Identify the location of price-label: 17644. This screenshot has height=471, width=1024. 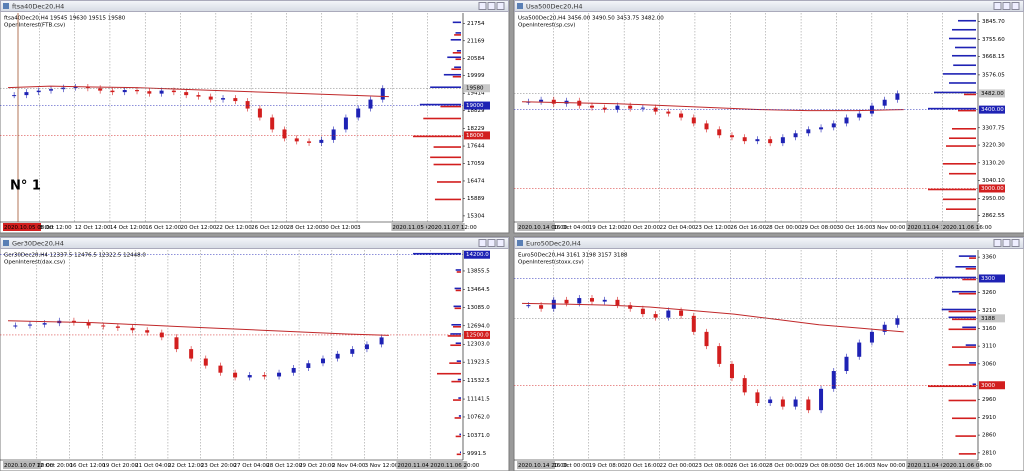
(476, 147).